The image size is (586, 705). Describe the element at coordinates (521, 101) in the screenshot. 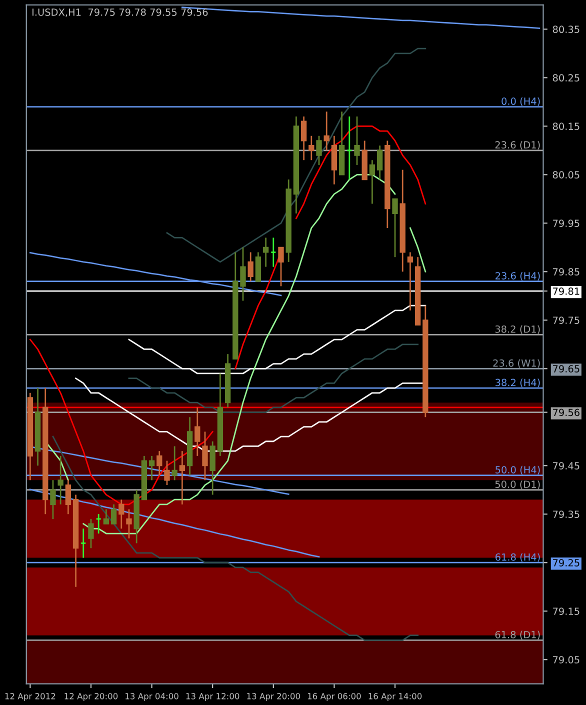

I see `ref-line-label: 0.0 (H4)` at that location.